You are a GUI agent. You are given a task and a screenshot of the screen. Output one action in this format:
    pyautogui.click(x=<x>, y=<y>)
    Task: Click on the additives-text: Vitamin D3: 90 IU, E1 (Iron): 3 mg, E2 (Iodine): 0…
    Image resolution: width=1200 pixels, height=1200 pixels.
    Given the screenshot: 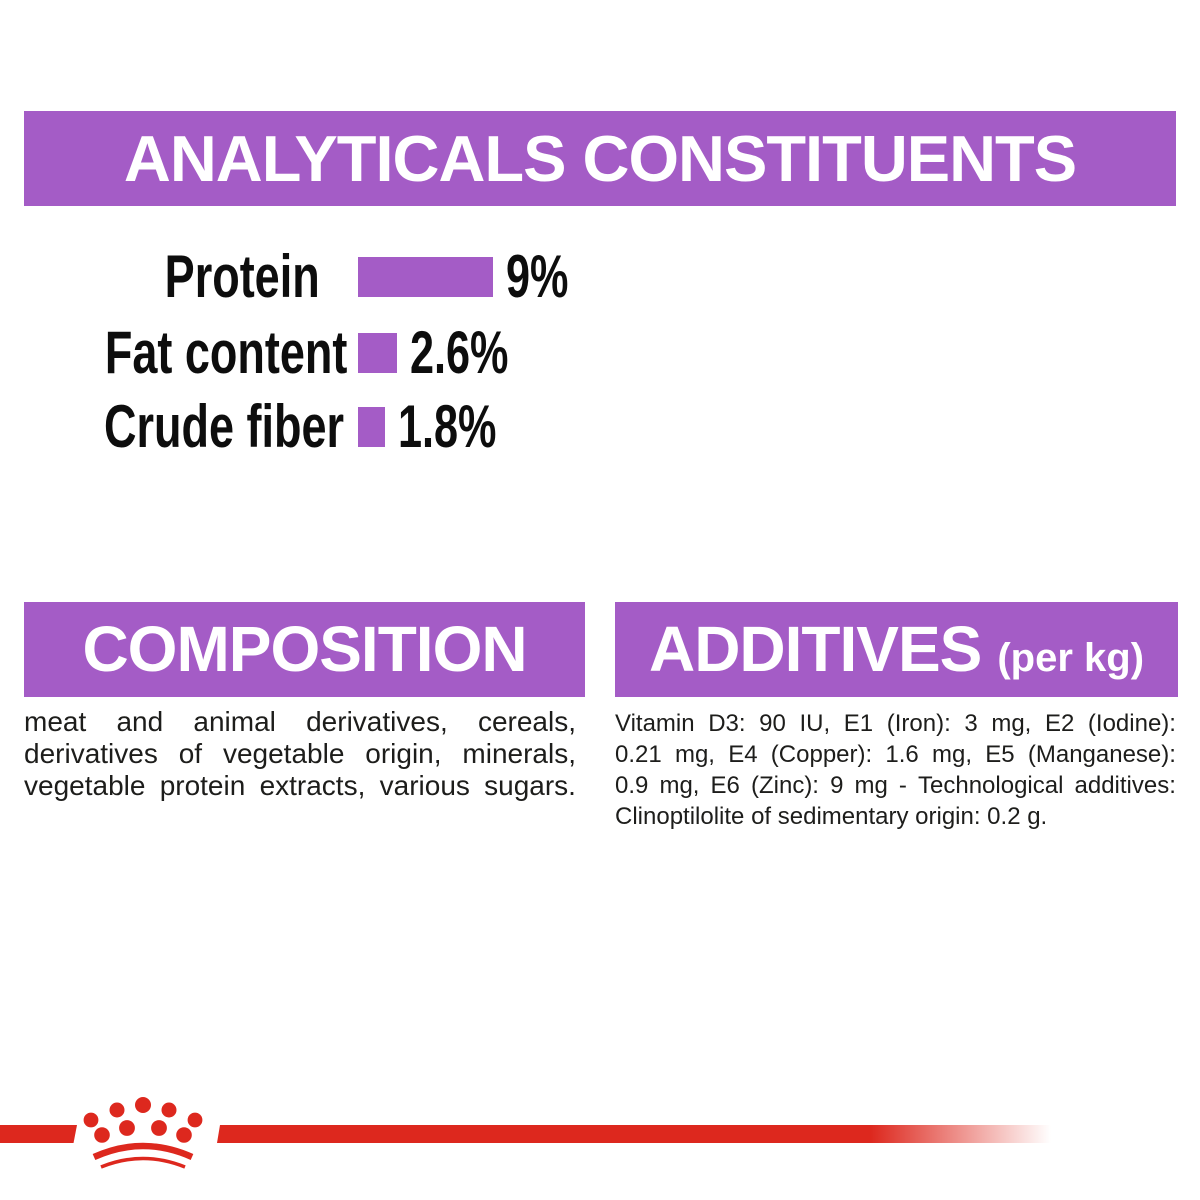 What is the action you would take?
    pyautogui.click(x=895, y=770)
    